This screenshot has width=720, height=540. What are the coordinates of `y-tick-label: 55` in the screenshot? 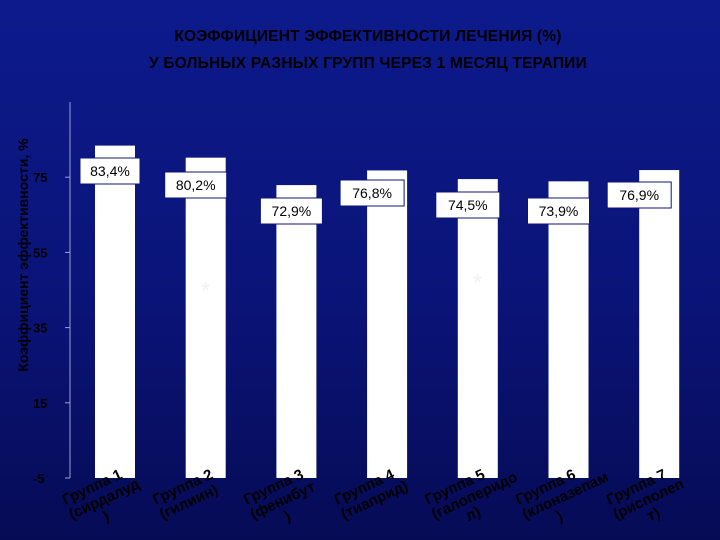 It's located at (40, 252).